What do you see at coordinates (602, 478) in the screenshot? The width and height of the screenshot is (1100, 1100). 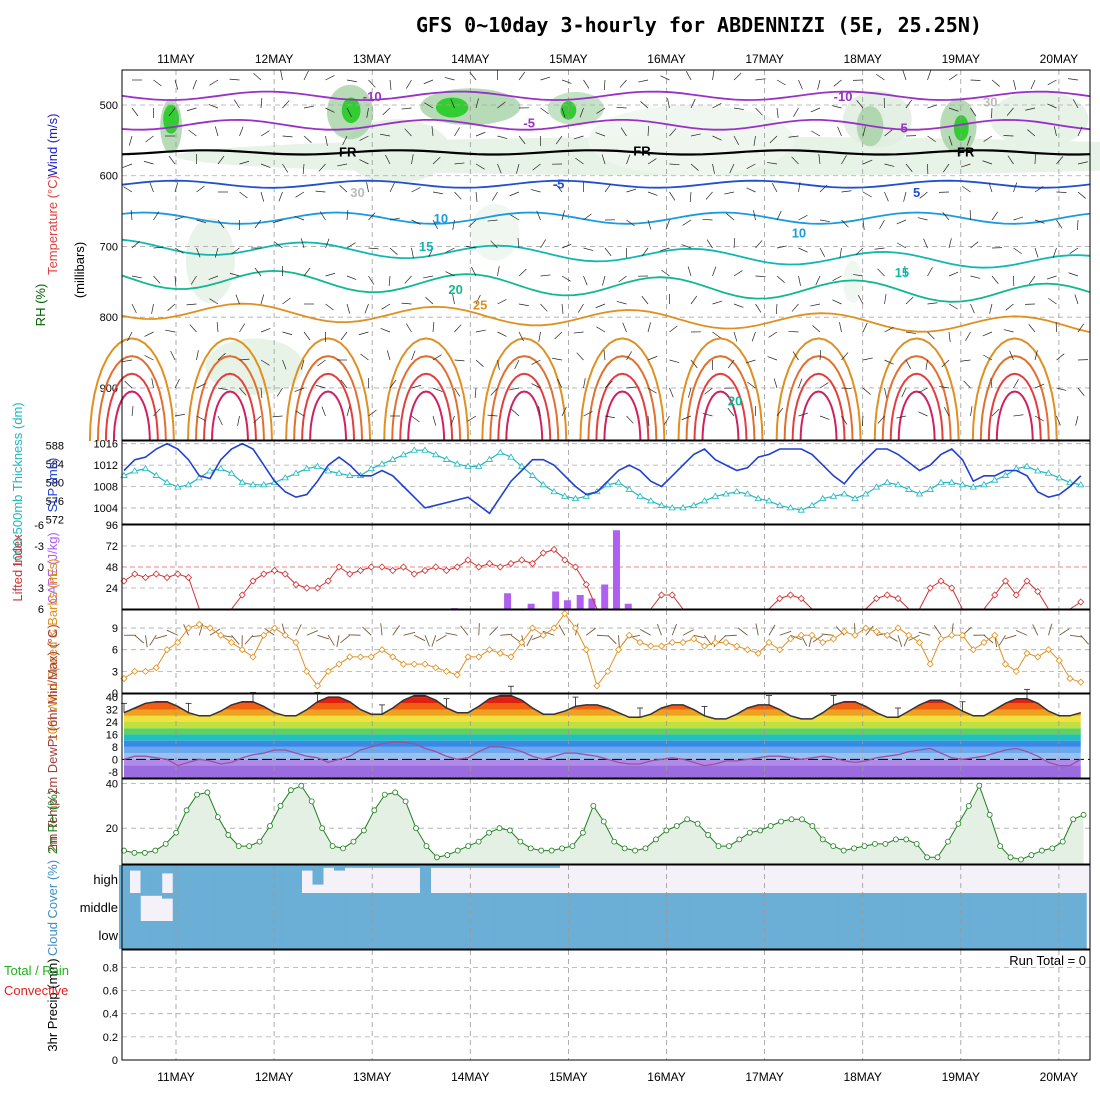 I see `slp-line` at bounding box center [602, 478].